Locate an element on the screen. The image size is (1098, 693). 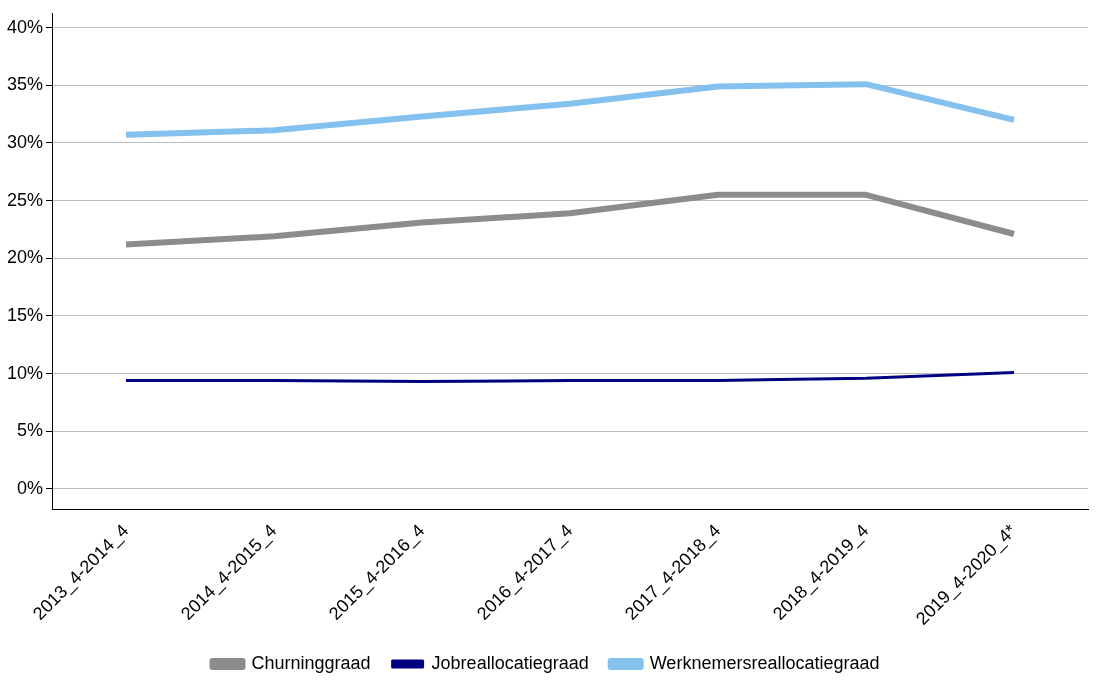
y-tick-label: 25% is located at coordinates (25, 199).